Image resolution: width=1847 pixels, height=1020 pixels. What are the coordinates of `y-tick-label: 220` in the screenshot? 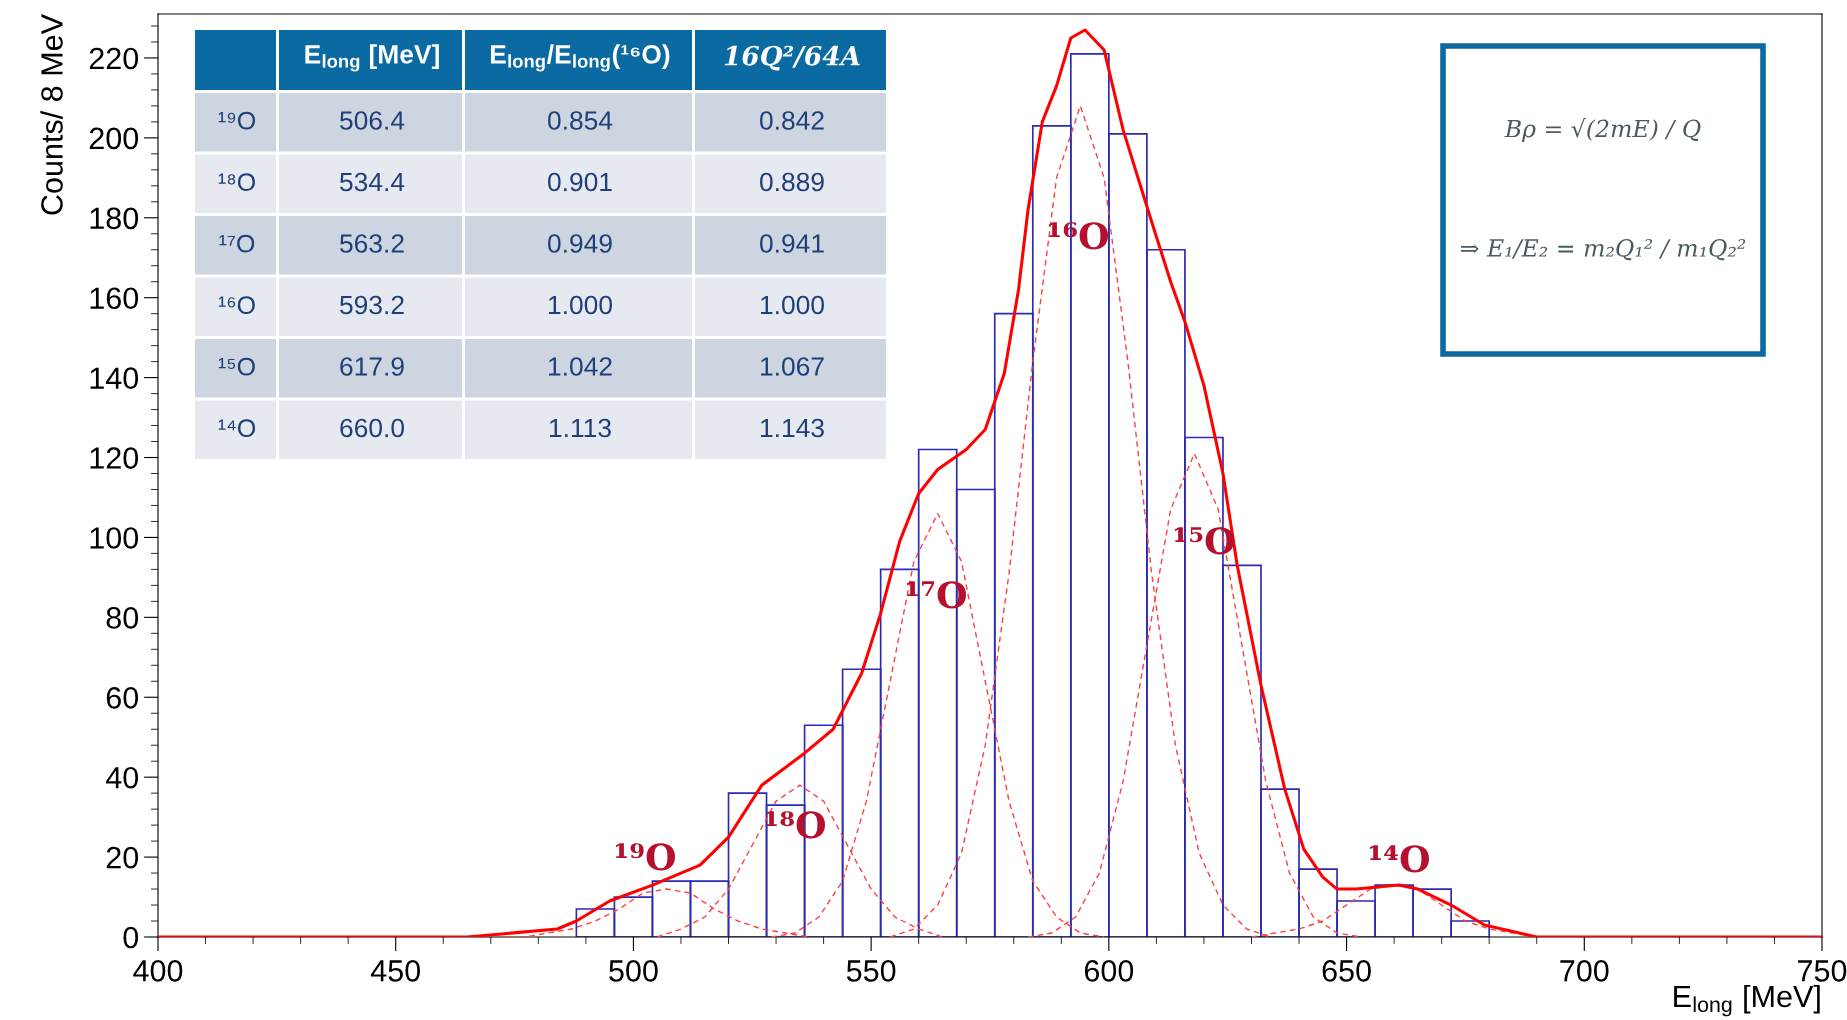 It's located at (114, 58).